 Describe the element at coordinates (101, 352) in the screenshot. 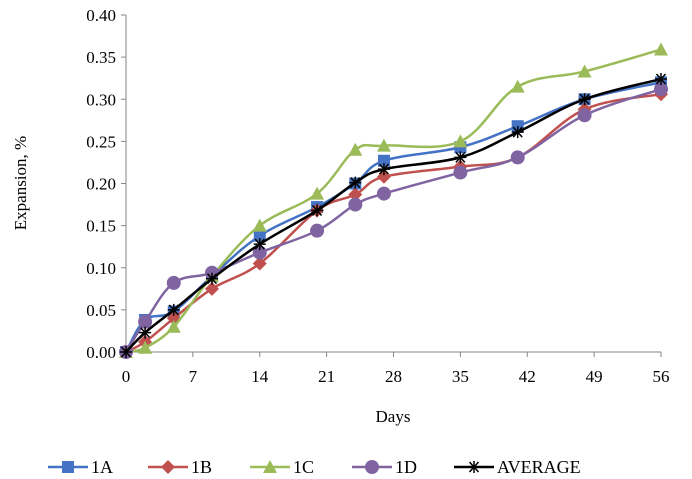

I see `y-tick-label: 0.00` at that location.